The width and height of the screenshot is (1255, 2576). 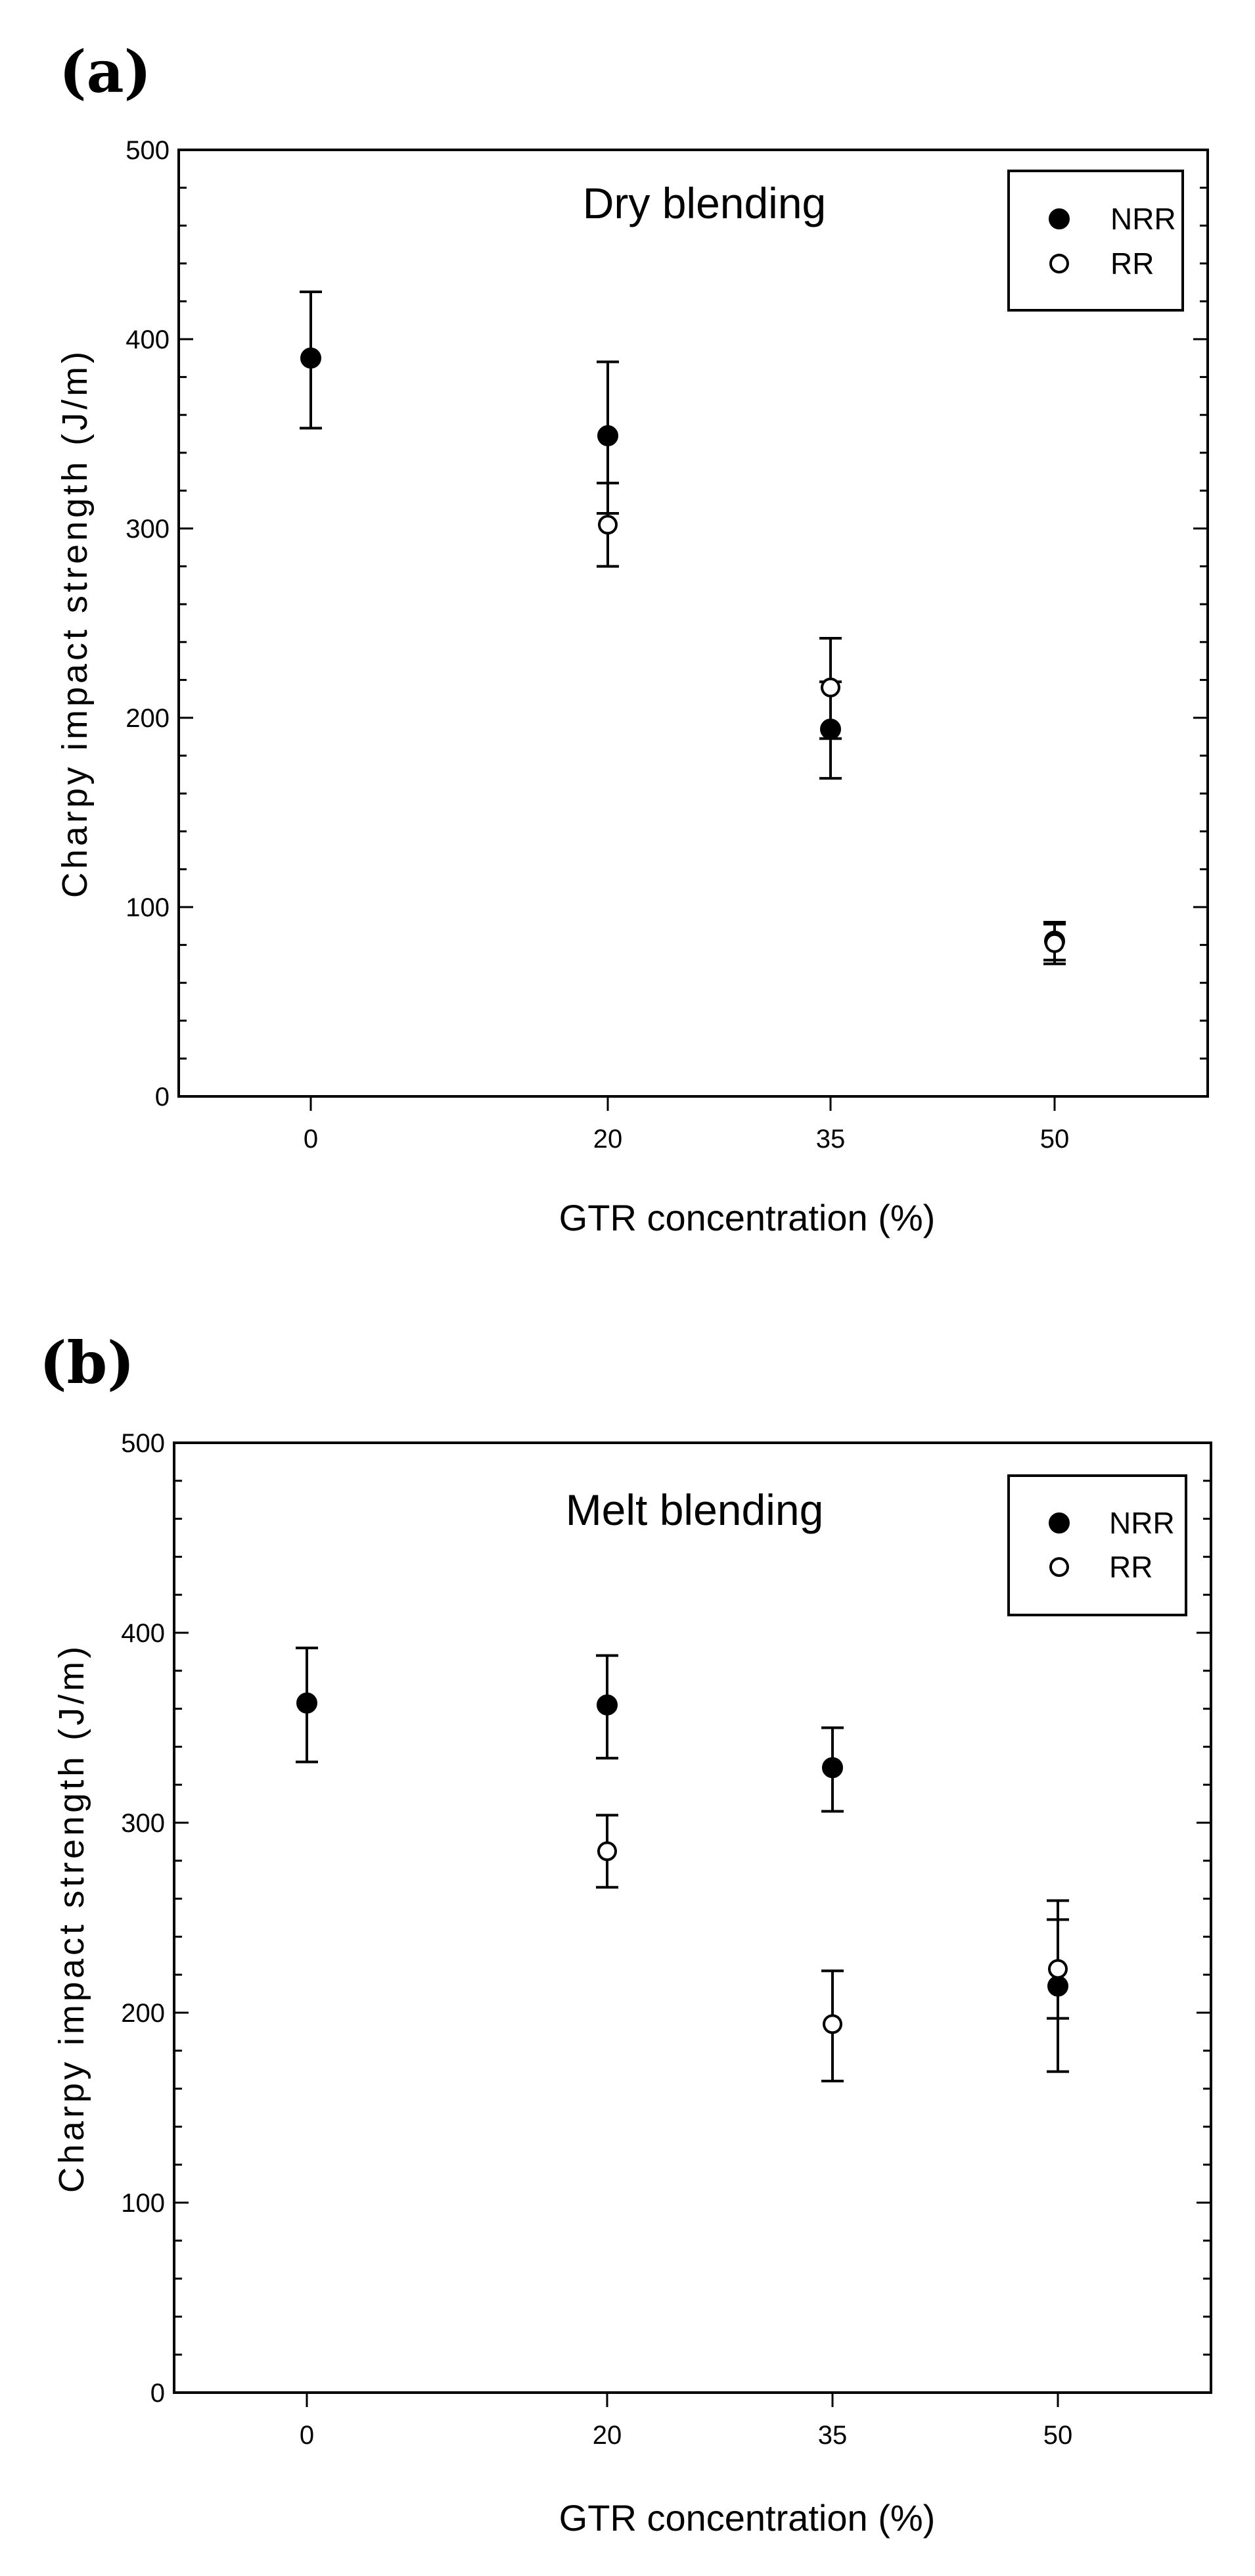 What do you see at coordinates (705, 203) in the screenshot?
I see `chart-title: Dry blending` at bounding box center [705, 203].